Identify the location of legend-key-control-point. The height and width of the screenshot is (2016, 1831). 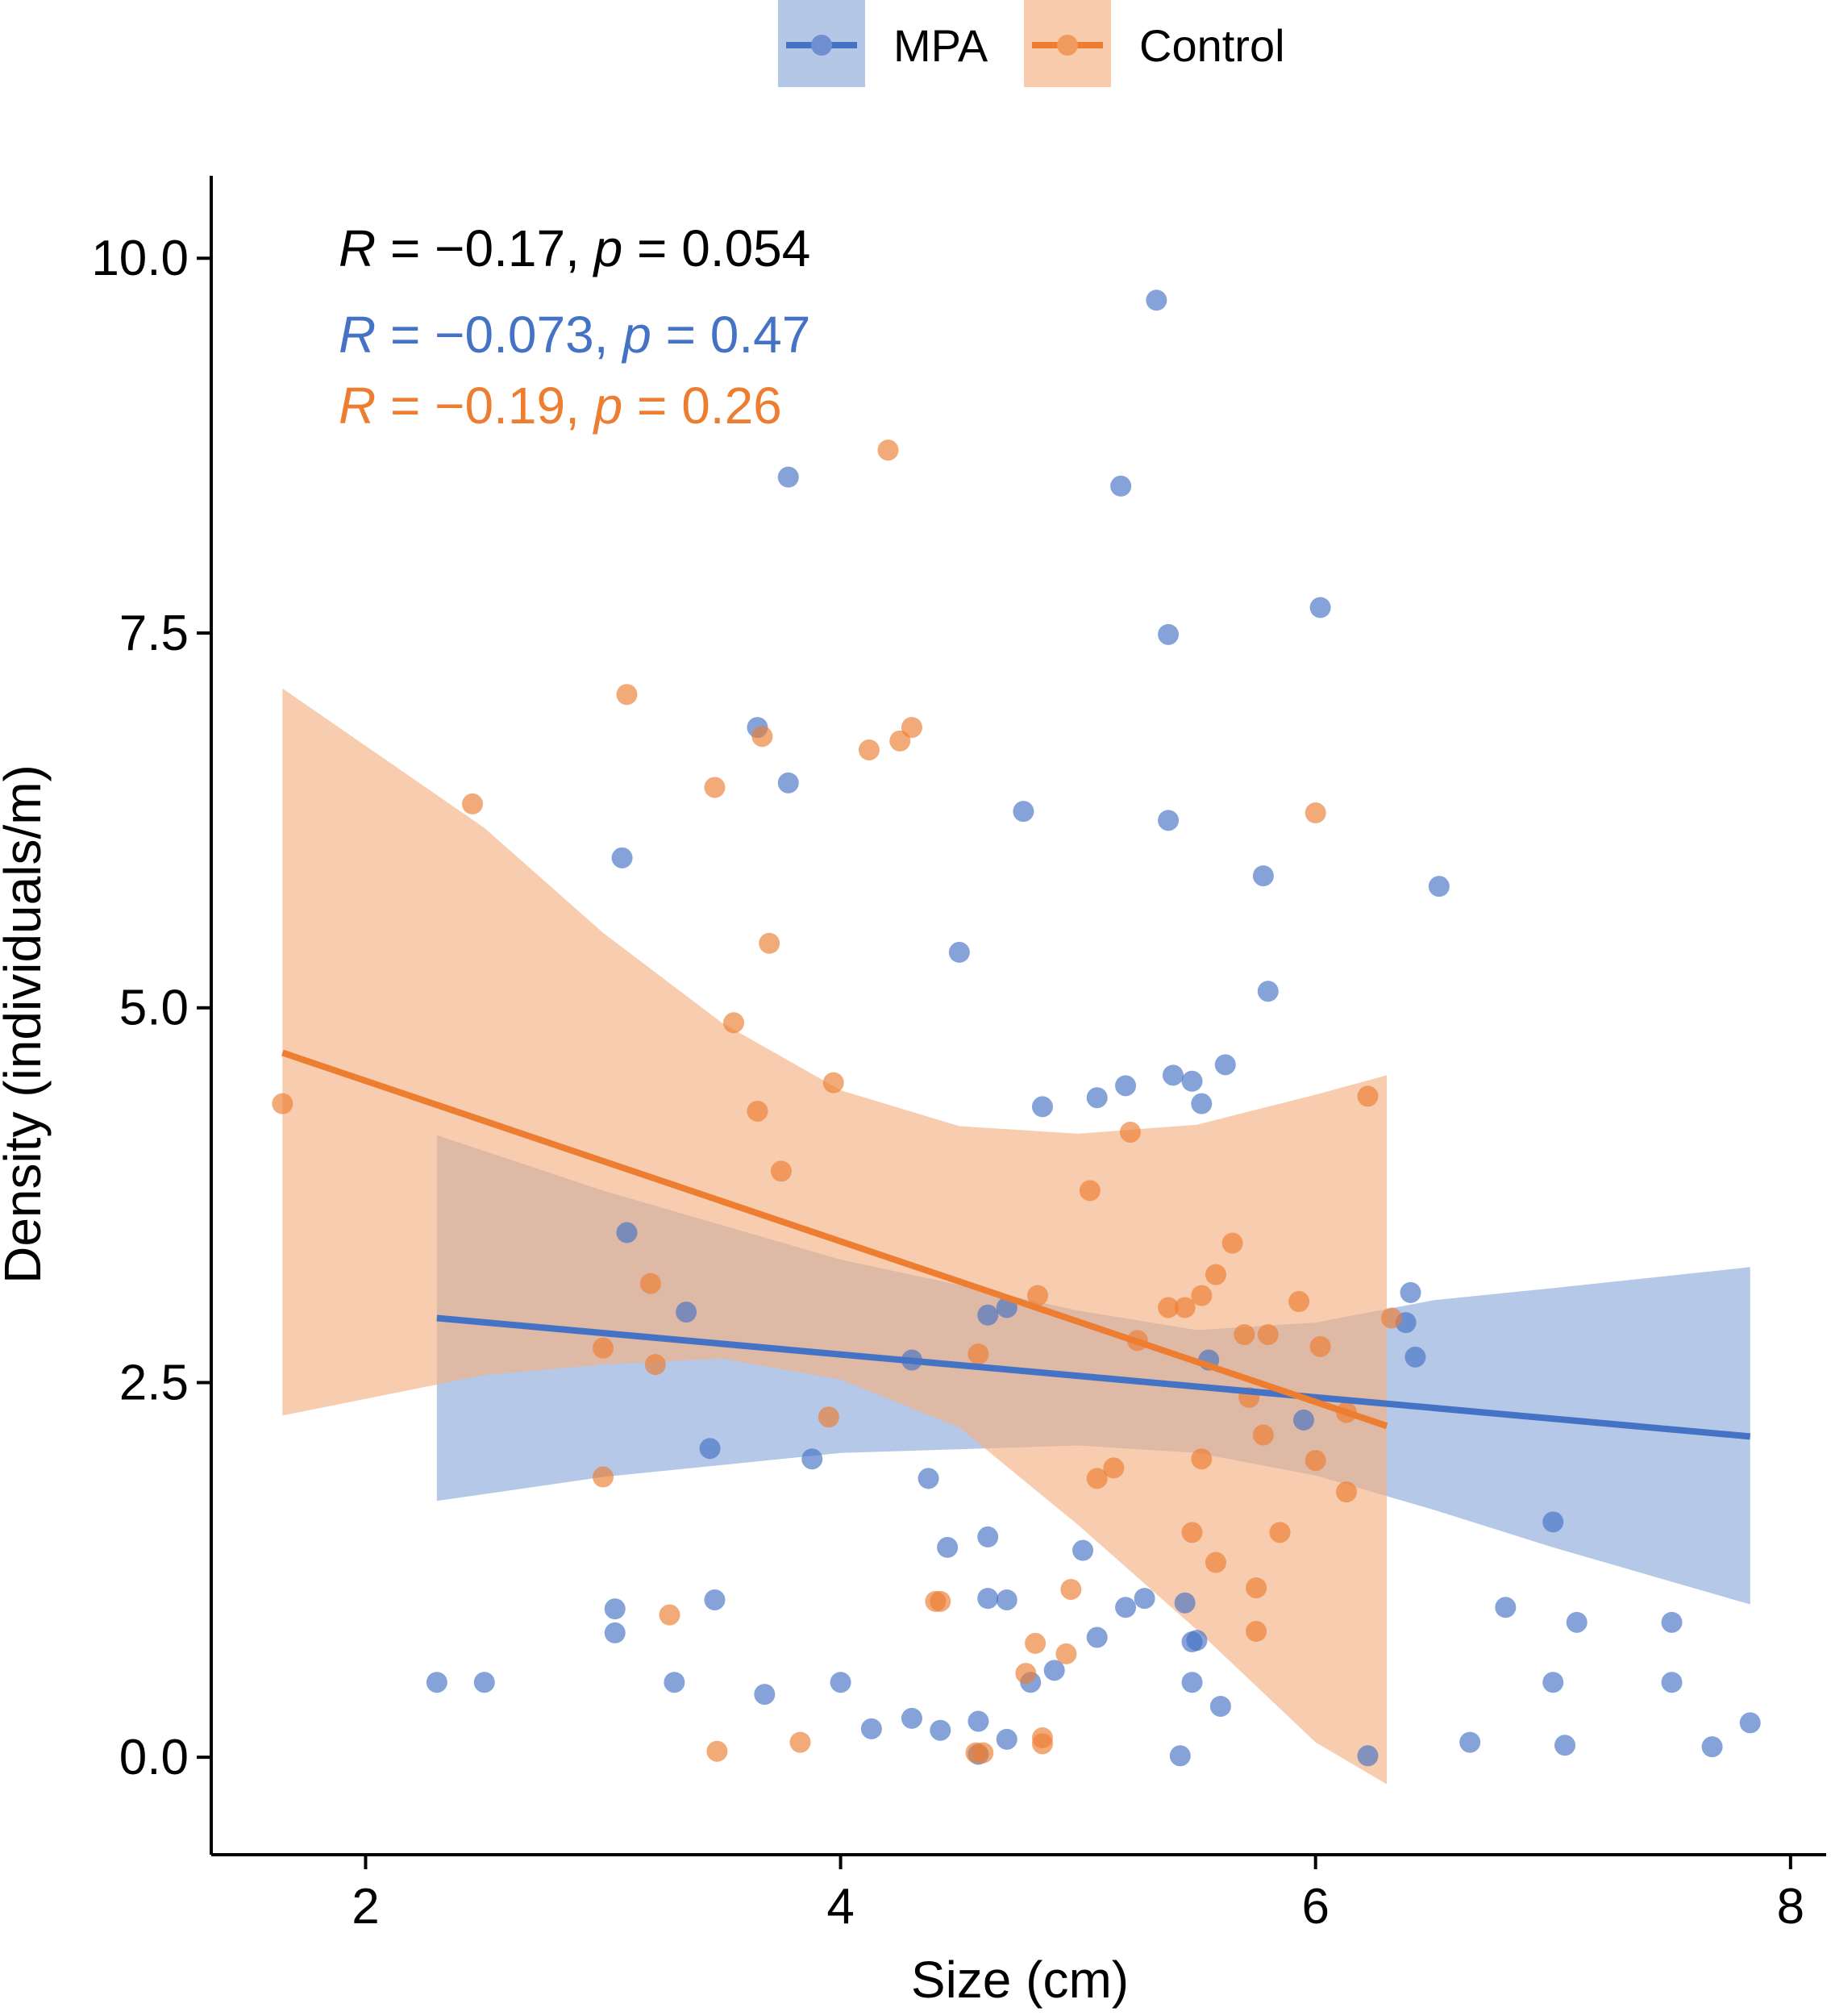
(1067, 45).